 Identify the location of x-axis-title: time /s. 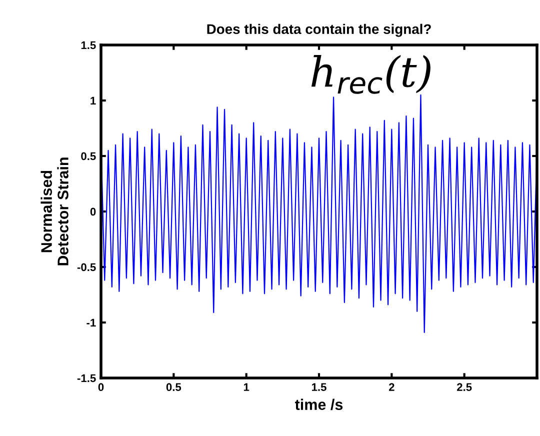
(318, 404).